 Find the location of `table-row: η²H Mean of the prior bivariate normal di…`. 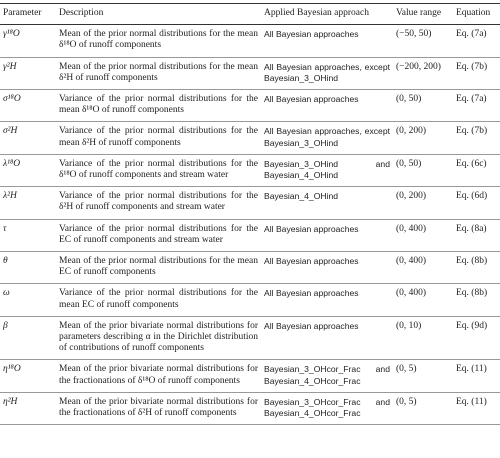

table-row: η²H Mean of the prior bivariate normal di… is located at coordinates (250, 409).